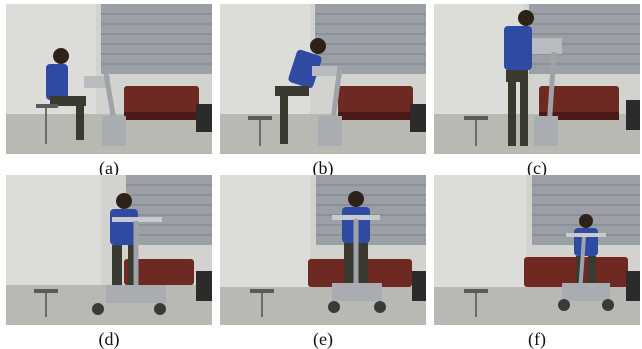 The height and width of the screenshot is (349, 642). Describe the element at coordinates (109, 339) in the screenshot. I see `caption-d: (d)` at that location.